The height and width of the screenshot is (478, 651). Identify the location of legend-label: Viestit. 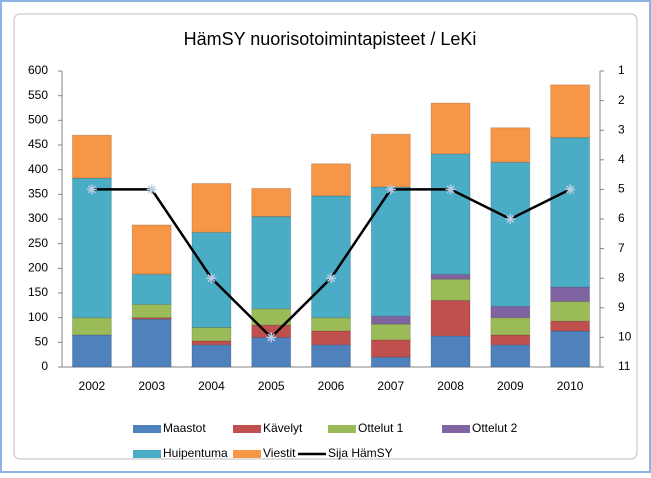
(279, 453).